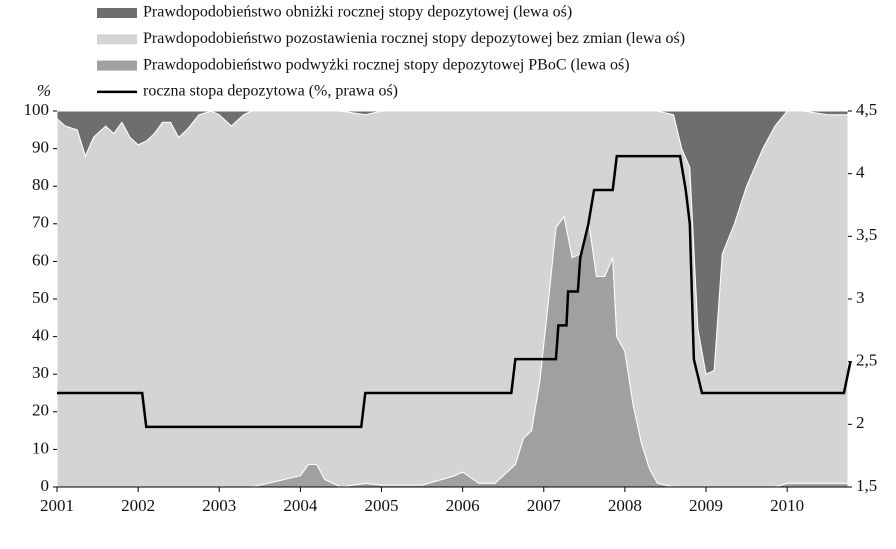 The width and height of the screenshot is (896, 549). I want to click on y-tick-label: 50, so click(40, 297).